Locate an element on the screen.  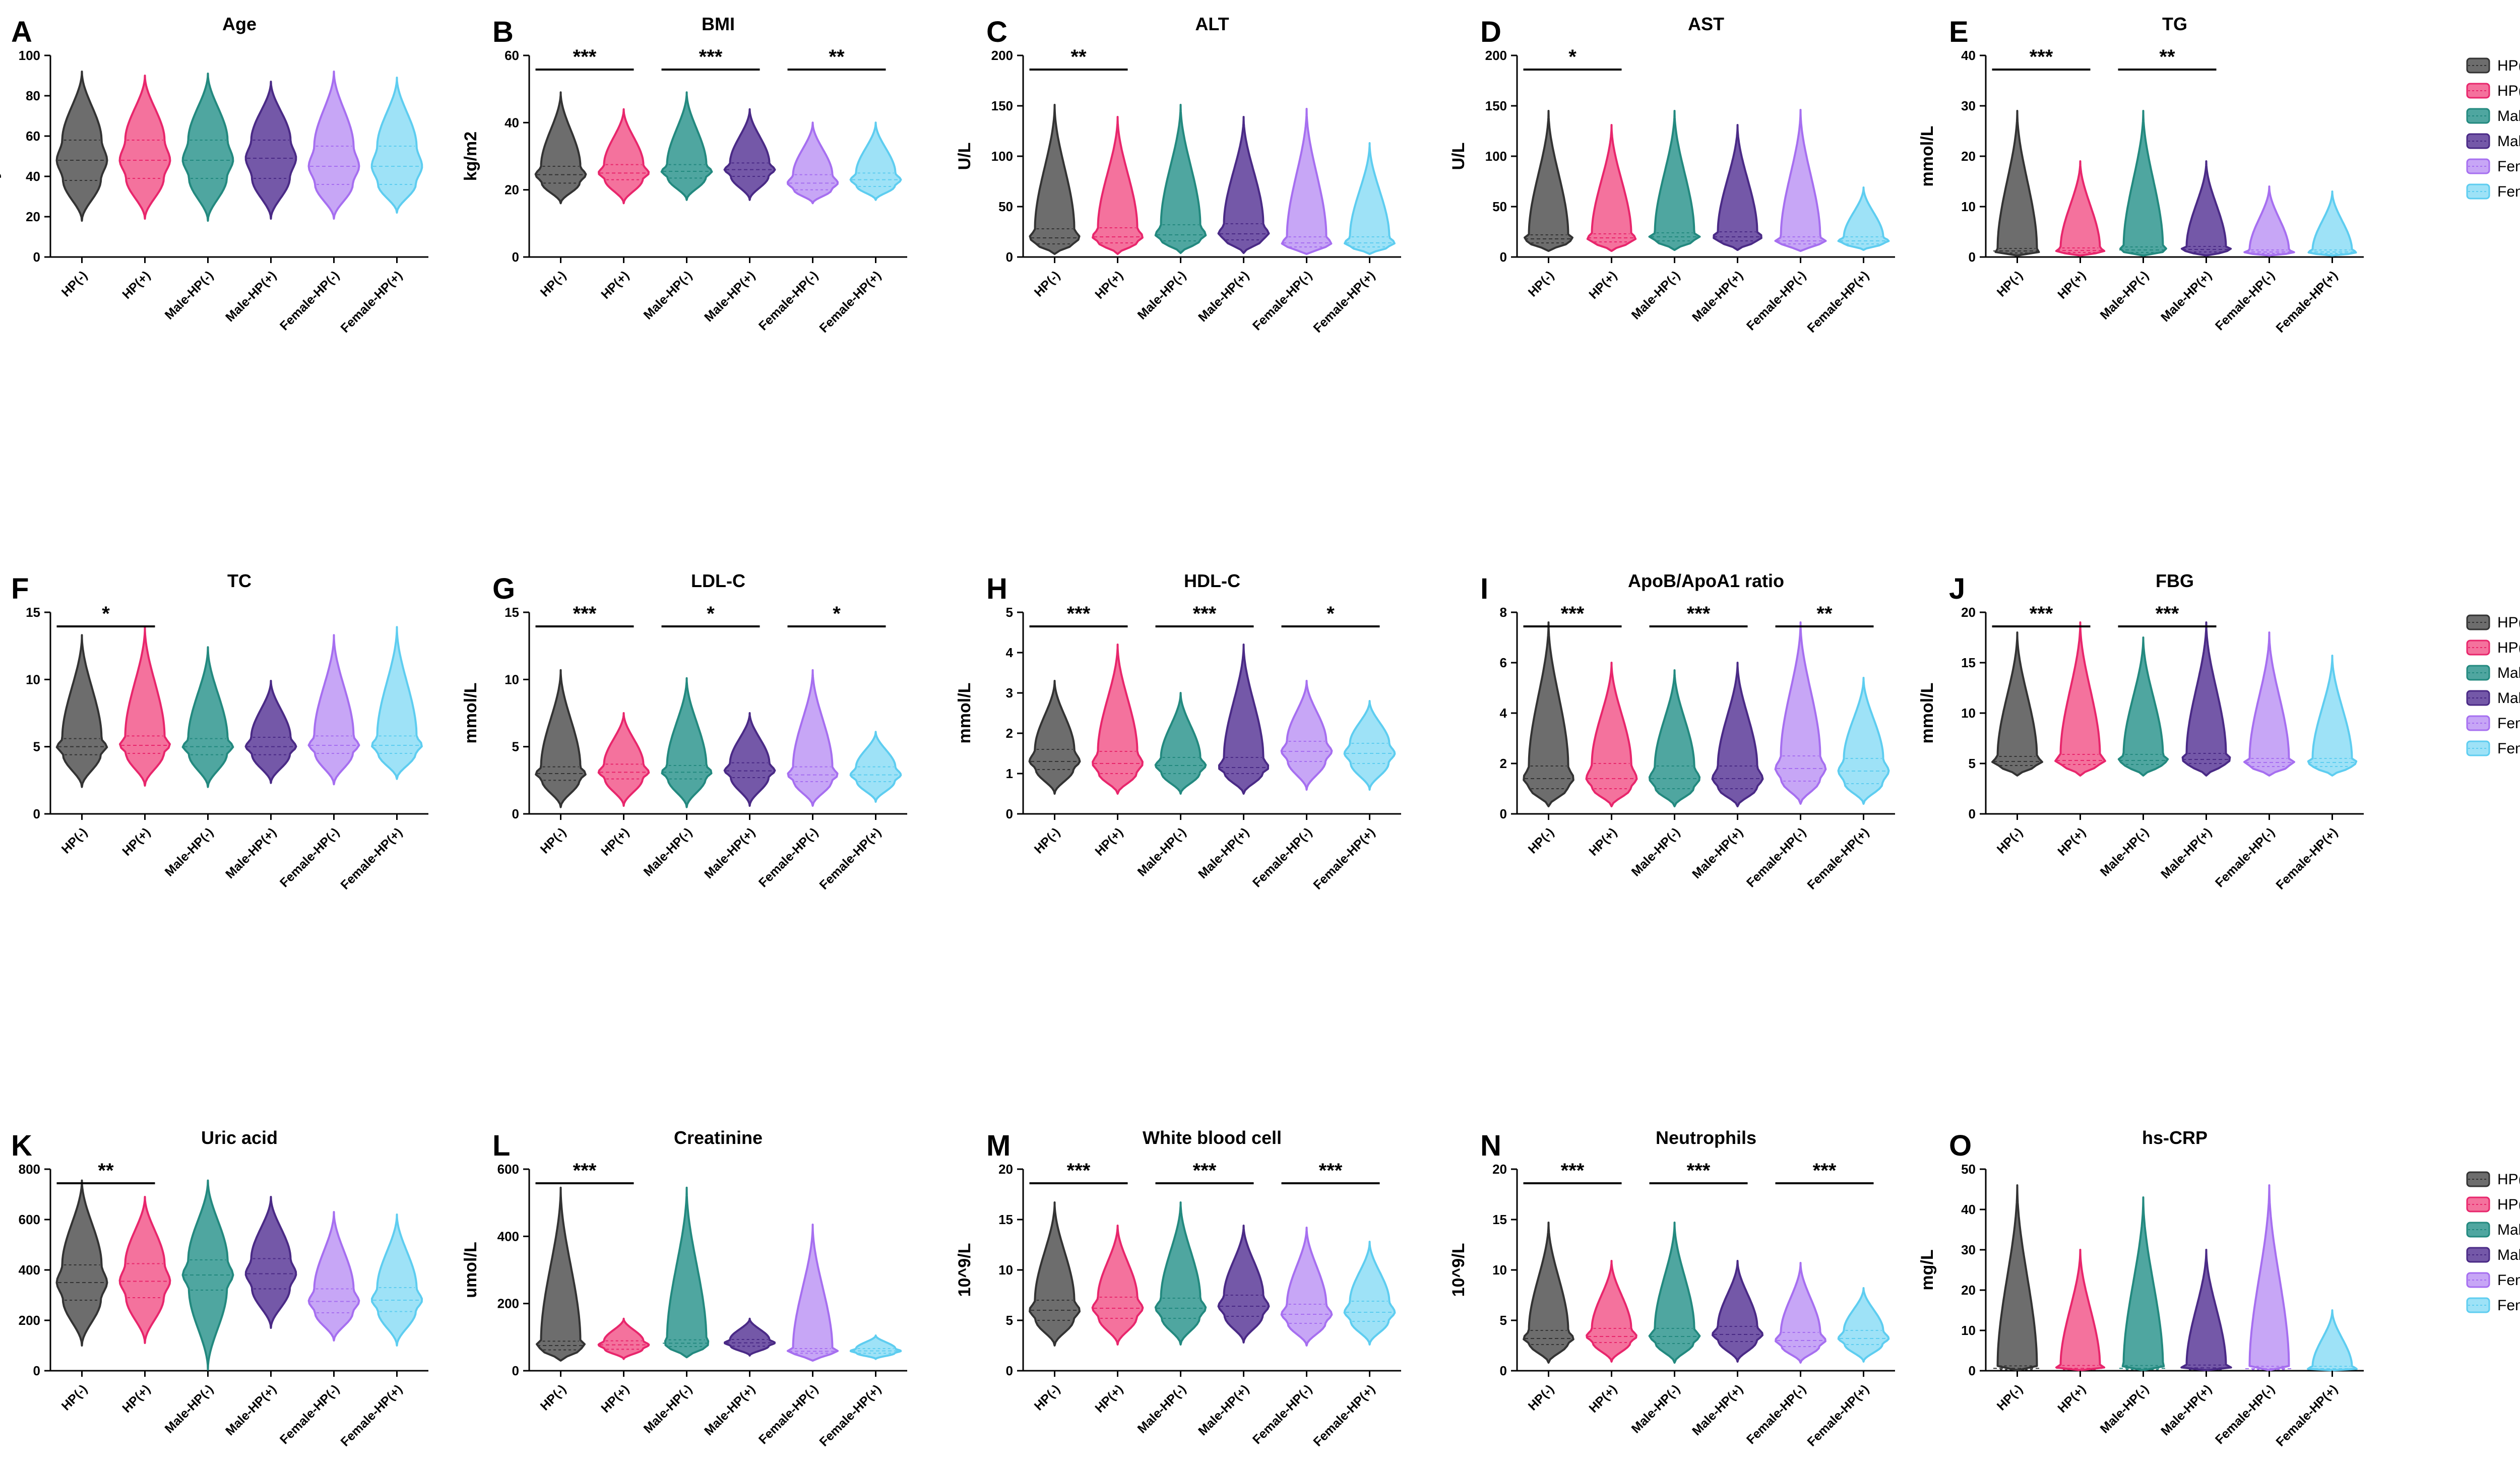
y-tick-label: 400 is located at coordinates (29, 1270).